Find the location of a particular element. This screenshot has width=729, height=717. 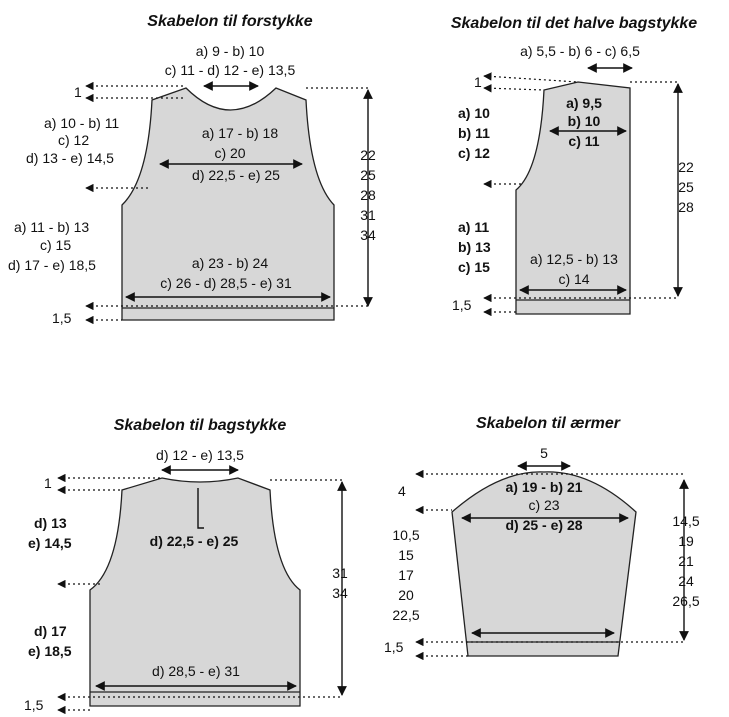

half-back-chest-2: b) 10 is located at coordinates (584, 121).